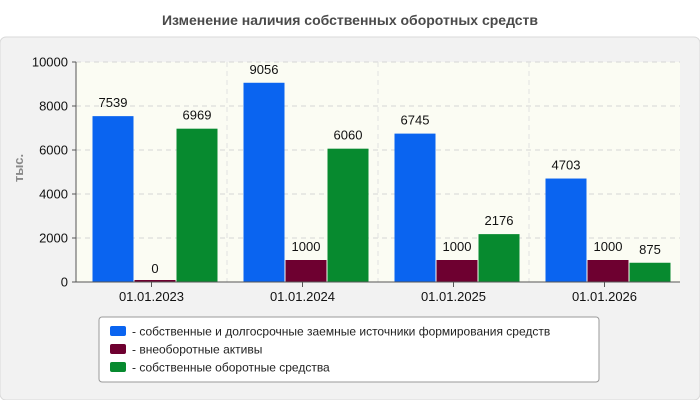  What do you see at coordinates (53, 194) in the screenshot?
I see `y-tick-label: 4000` at bounding box center [53, 194].